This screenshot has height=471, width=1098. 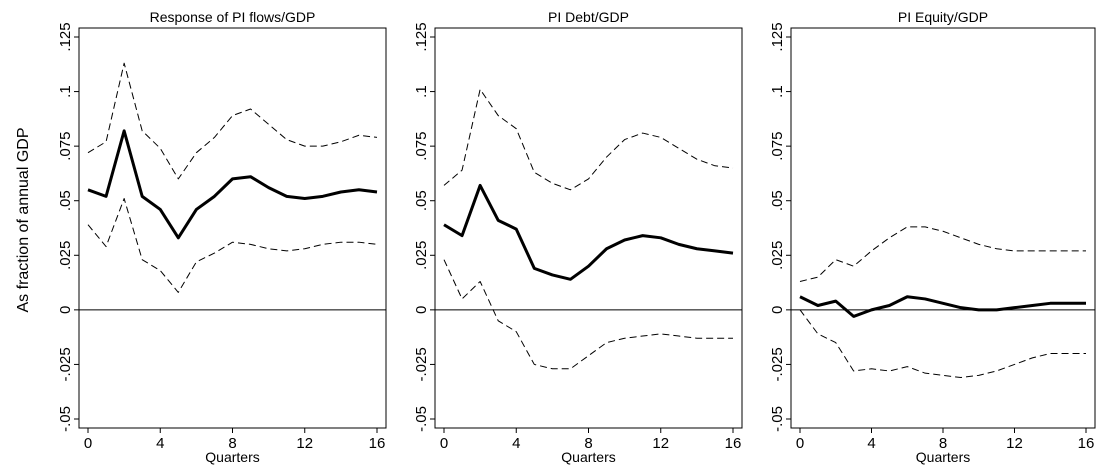 What do you see at coordinates (233, 17) in the screenshot?
I see `panel-title: Response of PI flows/GDP` at bounding box center [233, 17].